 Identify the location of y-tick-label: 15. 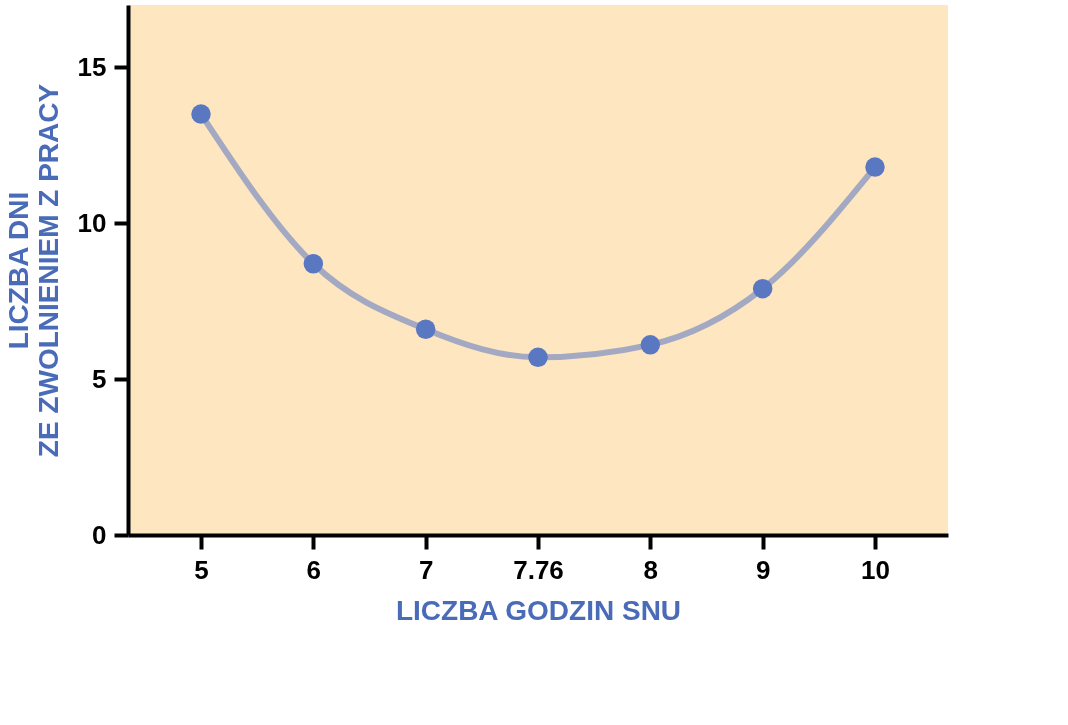
(92, 66).